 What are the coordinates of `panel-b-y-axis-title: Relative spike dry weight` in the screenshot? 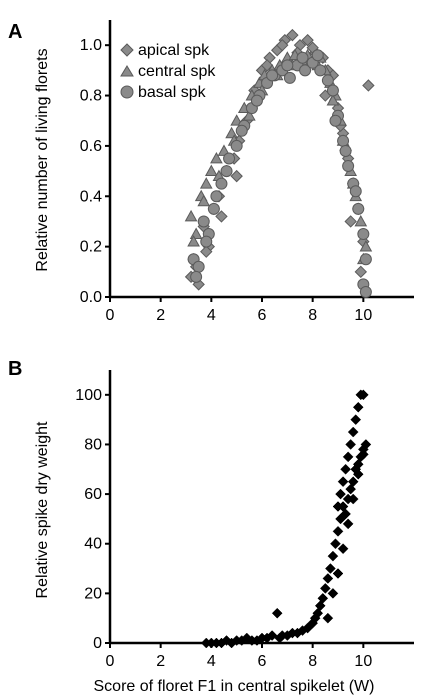 It's located at (42, 510).